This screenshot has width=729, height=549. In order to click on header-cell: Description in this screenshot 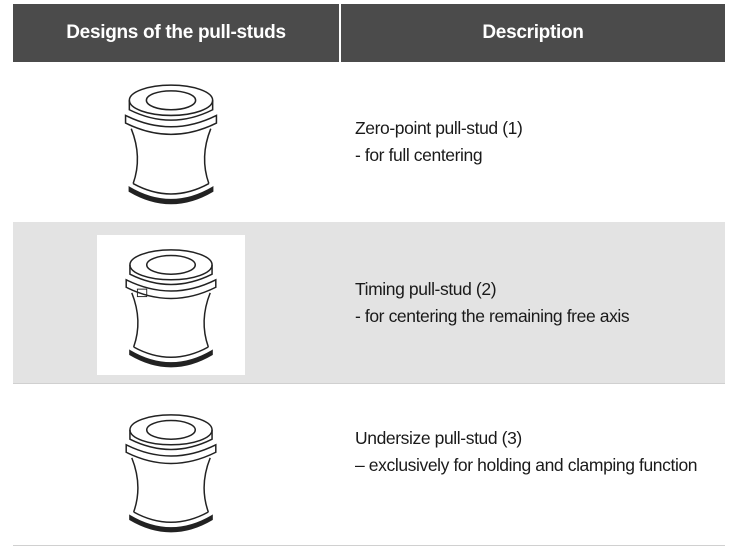, I will do `click(533, 33)`.